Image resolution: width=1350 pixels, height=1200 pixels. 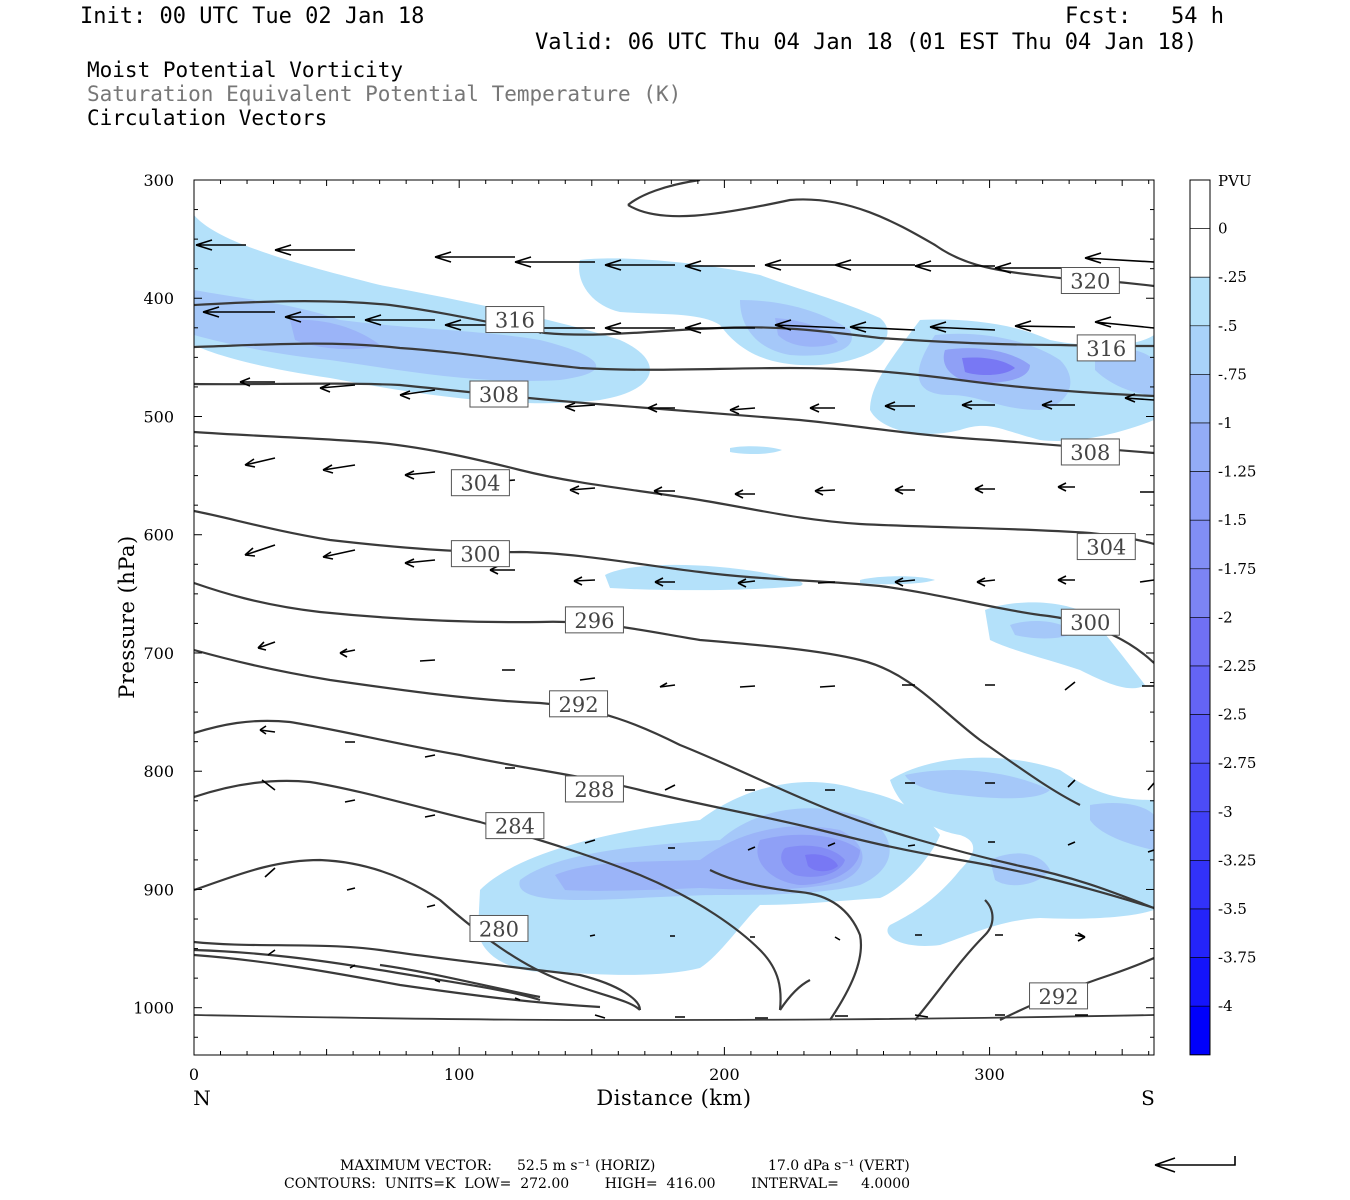 I want to click on contour-300-a, so click(x=674, y=586).